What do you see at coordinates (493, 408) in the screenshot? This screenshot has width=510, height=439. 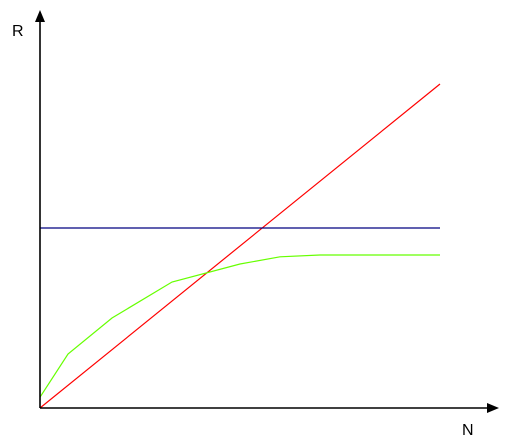 I see `x-axis-arrow-icon` at bounding box center [493, 408].